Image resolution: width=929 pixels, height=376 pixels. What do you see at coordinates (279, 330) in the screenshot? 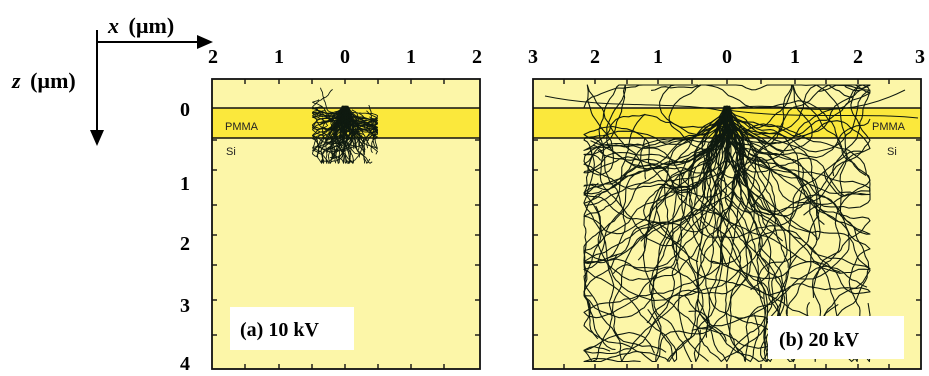
I see `panel-a-caption: (a) 10 kV` at bounding box center [279, 330].